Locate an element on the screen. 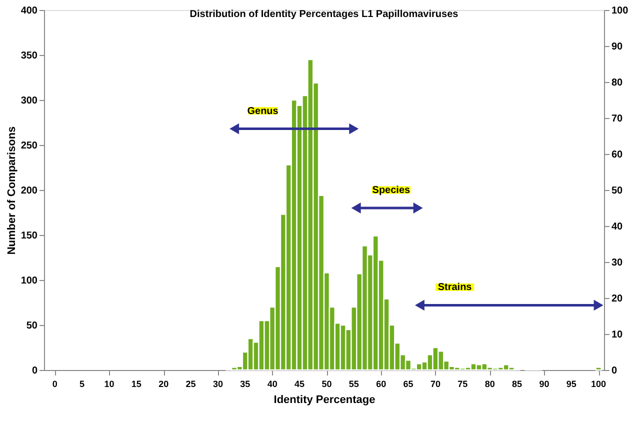  x-tick-label: 40 is located at coordinates (272, 384).